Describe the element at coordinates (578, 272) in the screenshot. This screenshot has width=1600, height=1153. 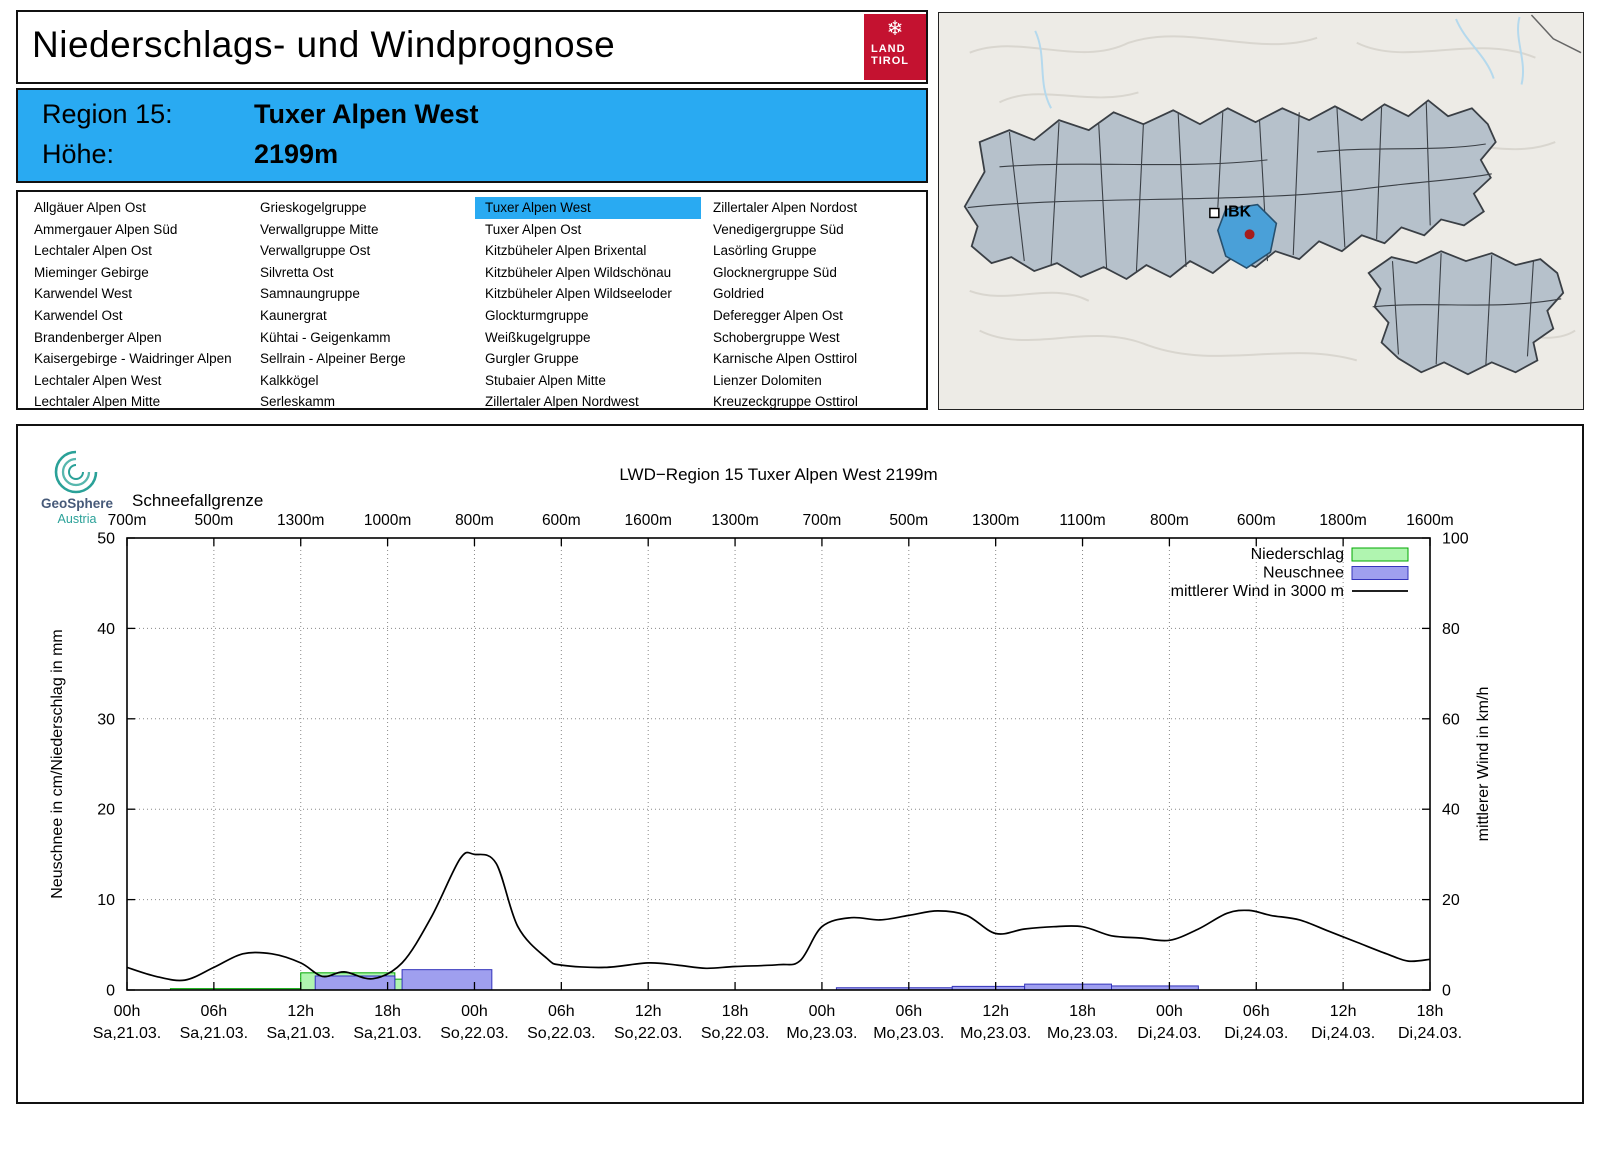
I see `region-list-item: Kitzbüheler Alpen Wildschönau` at that location.